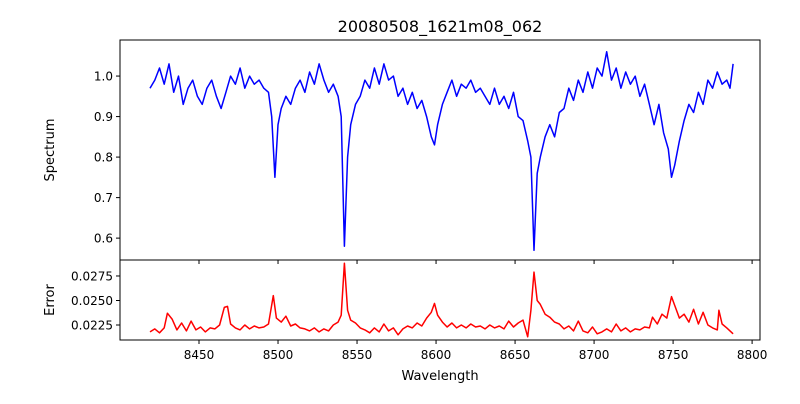 Image resolution: width=800 pixels, height=404 pixels. I want to click on x-axis-label: Wavelength, so click(439, 376).